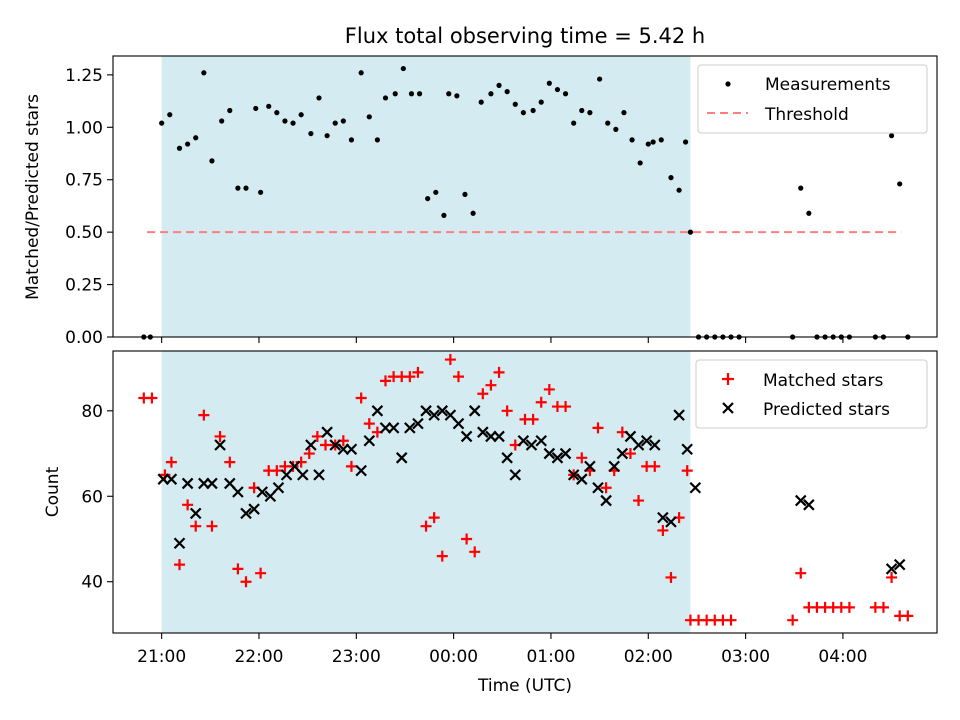 The height and width of the screenshot is (720, 960). What do you see at coordinates (84, 233) in the screenshot?
I see `top-y-tick-label: 0.50` at bounding box center [84, 233].